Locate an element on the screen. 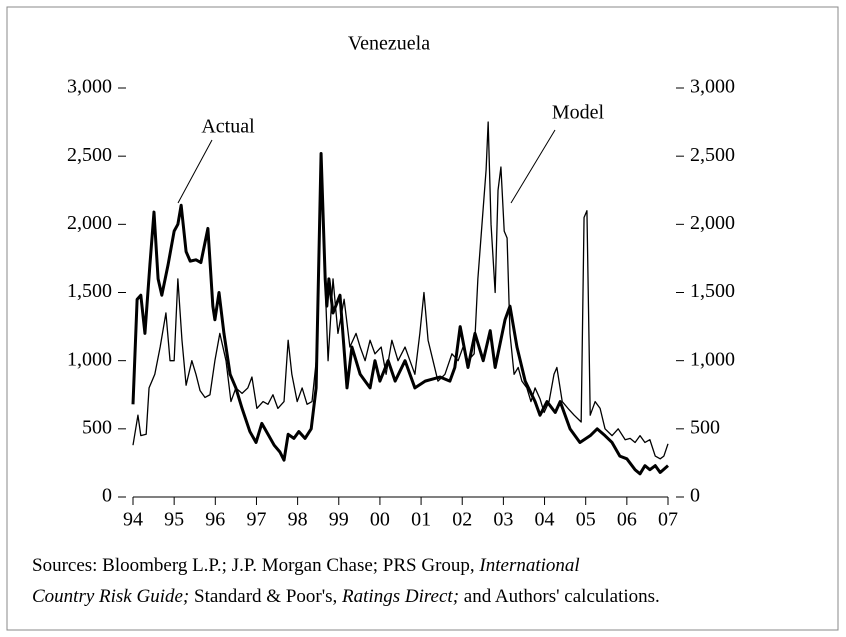  y2-tick-label: 1,500 is located at coordinates (712, 291).